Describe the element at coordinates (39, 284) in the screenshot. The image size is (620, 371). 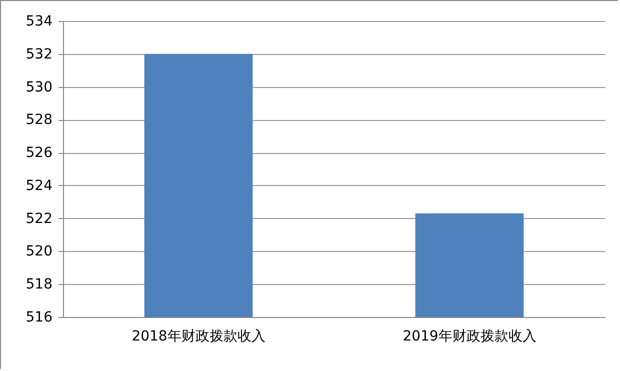
I see `y-tick-label: 518` at that location.